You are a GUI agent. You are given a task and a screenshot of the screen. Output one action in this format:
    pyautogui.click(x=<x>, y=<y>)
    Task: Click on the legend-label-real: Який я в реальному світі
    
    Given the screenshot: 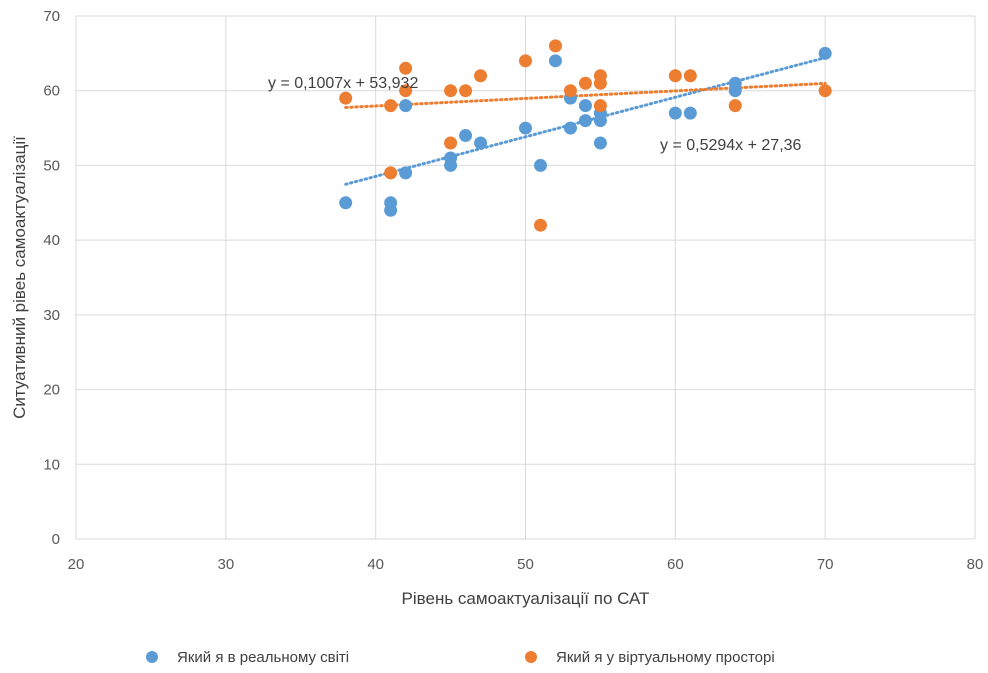 What is the action you would take?
    pyautogui.click(x=263, y=657)
    